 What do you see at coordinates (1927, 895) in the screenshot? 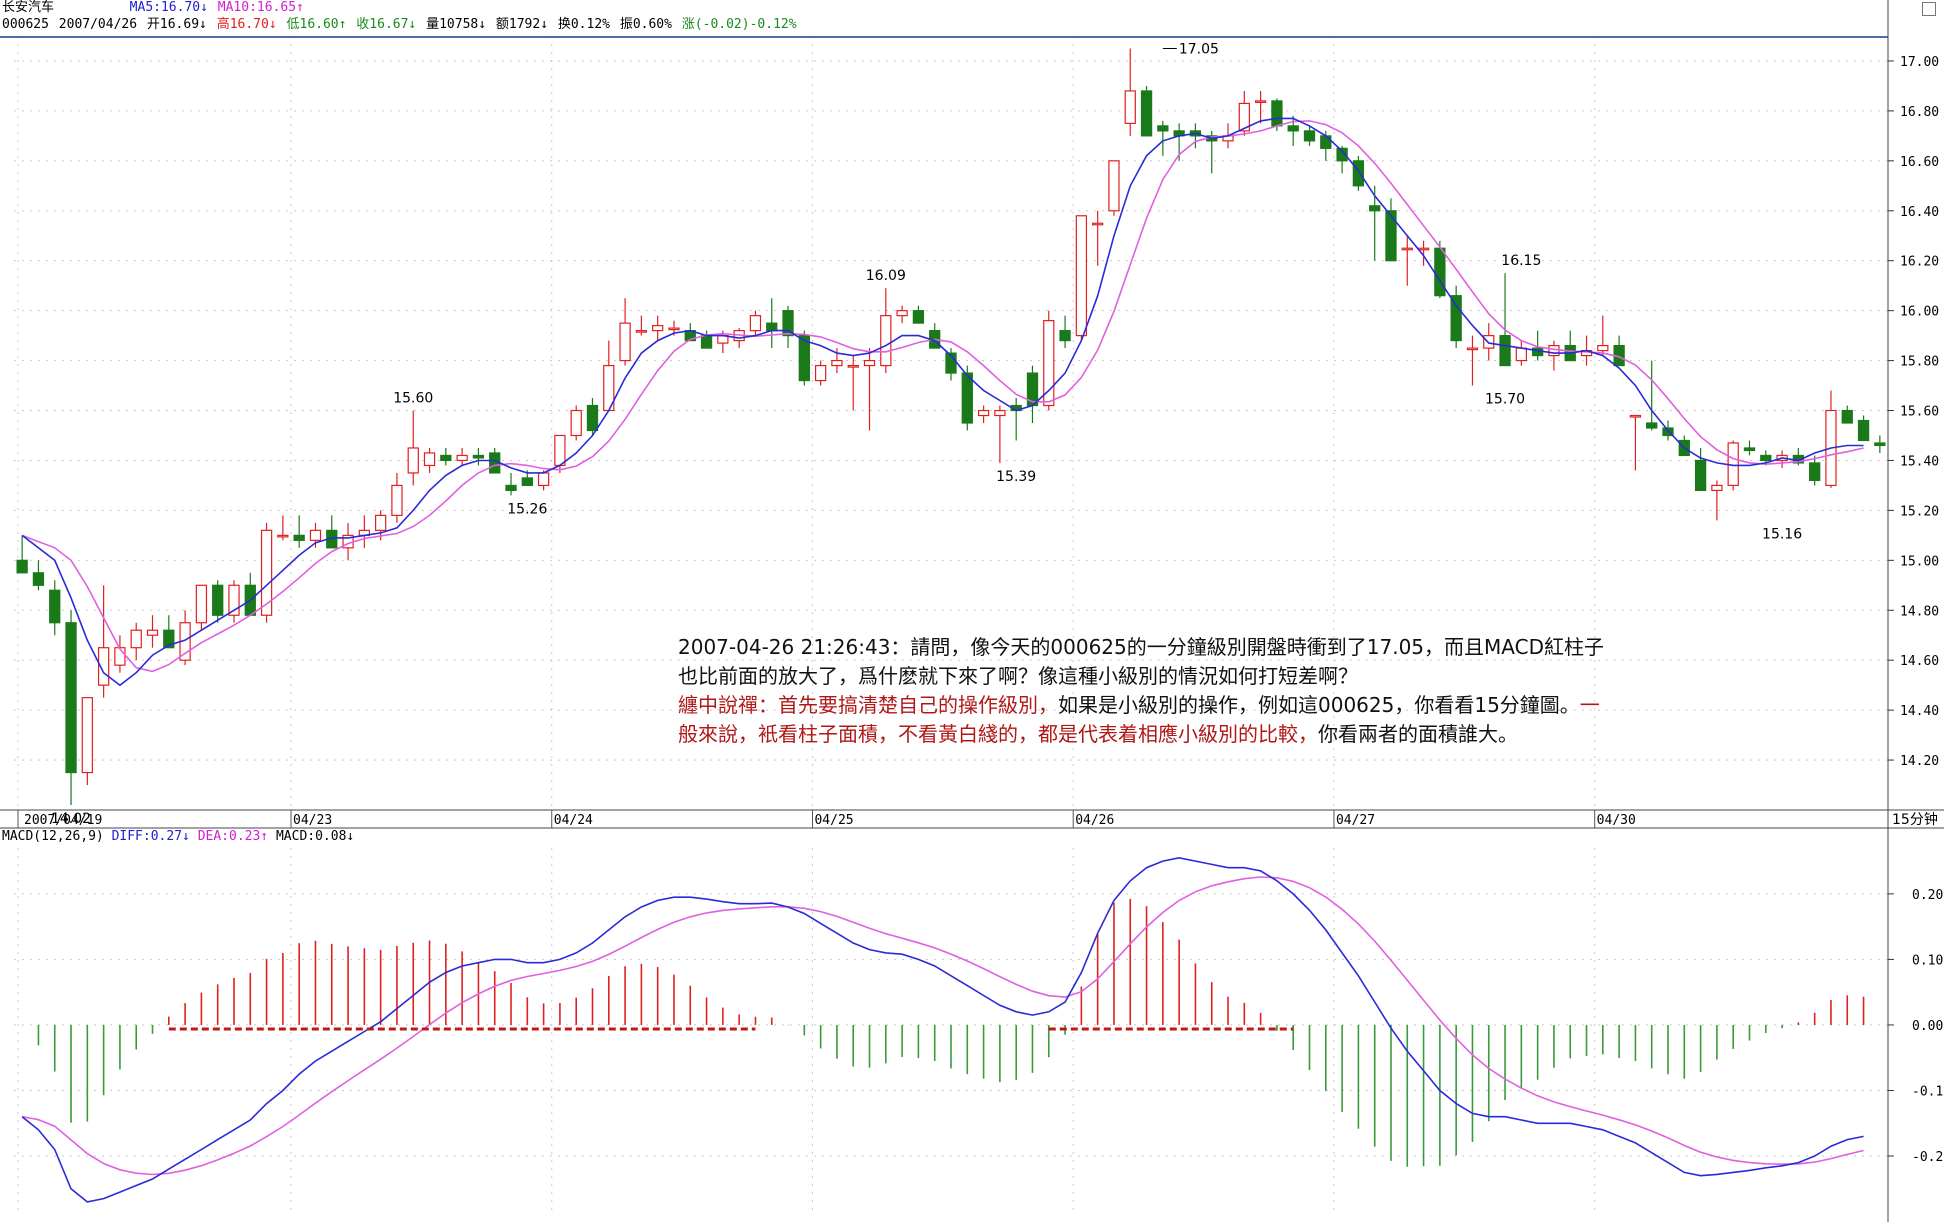
I see `macd-y-tick-label: 0.20` at bounding box center [1927, 895].